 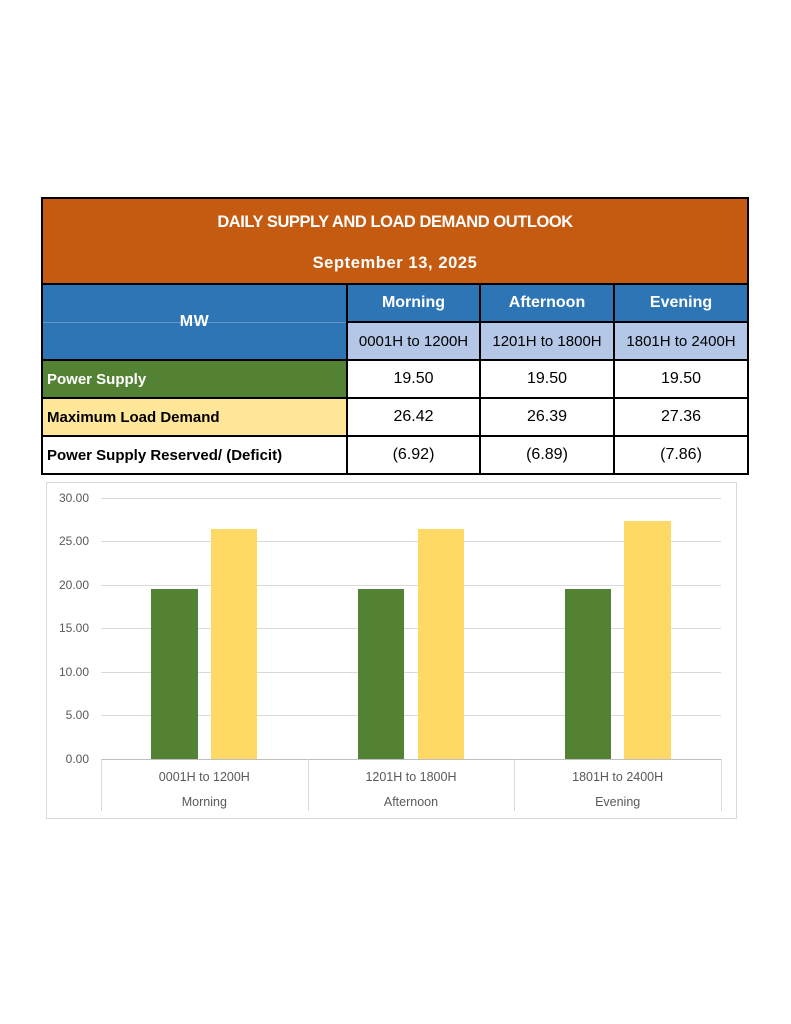 I want to click on power-supply-afternoon: 19.50, so click(x=547, y=379).